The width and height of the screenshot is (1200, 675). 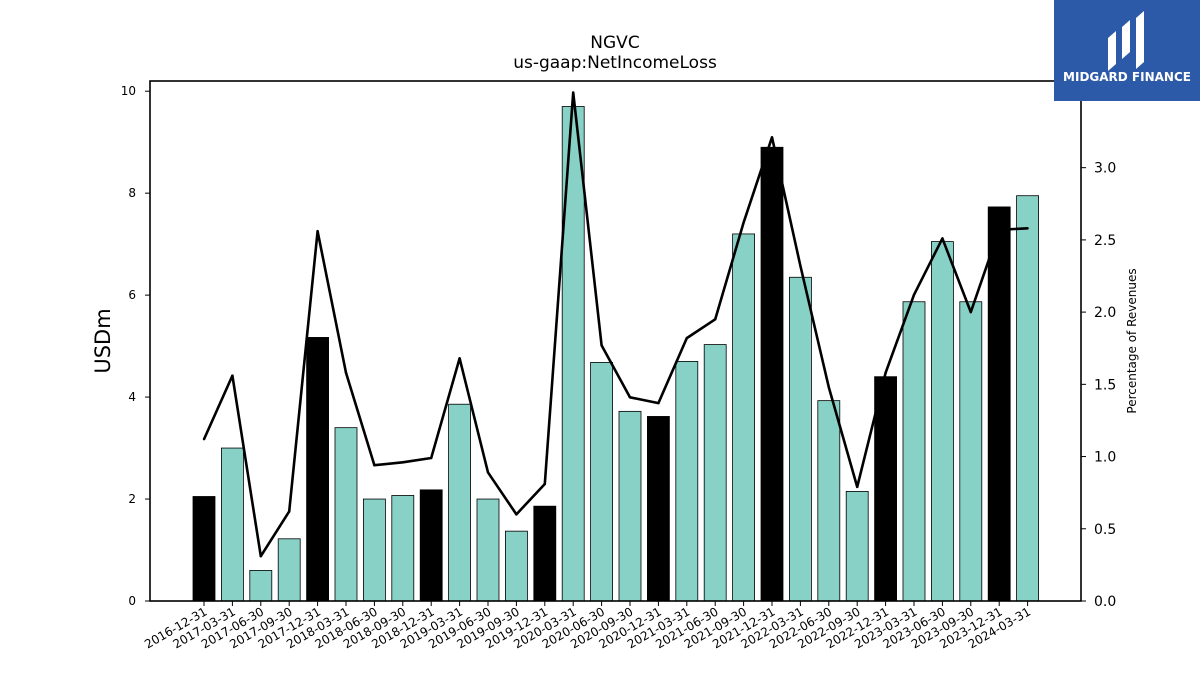 What do you see at coordinates (1127, 77) in the screenshot?
I see `logo-text: MIDGARD FINANCE` at bounding box center [1127, 77].